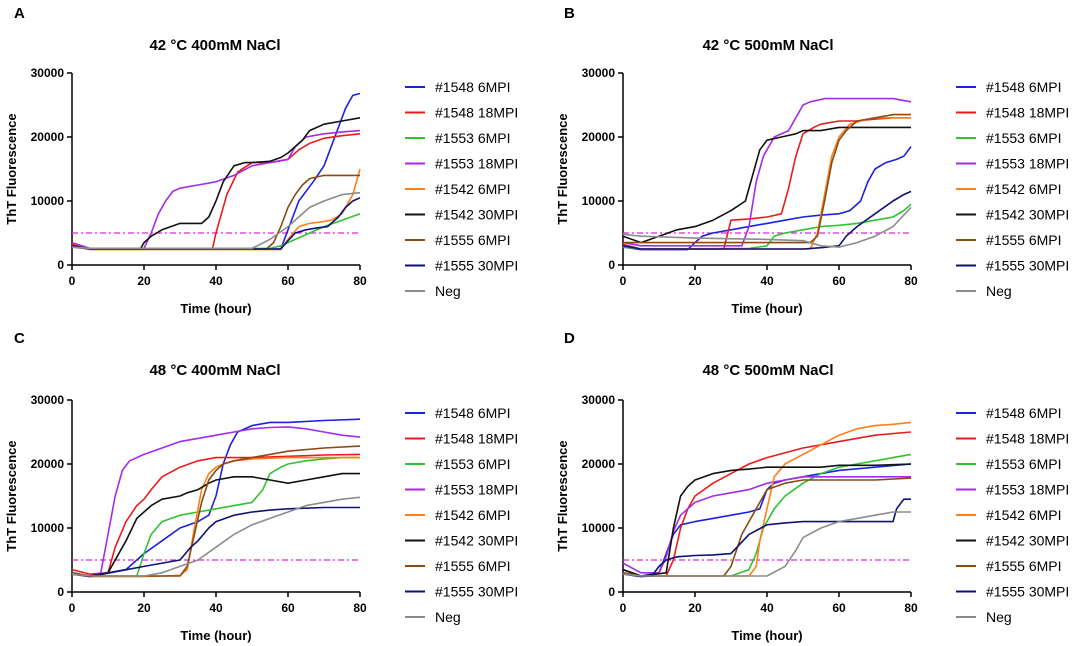 The image size is (1084, 646). I want to click on x-axis-label: Time (hour), so click(215, 635).